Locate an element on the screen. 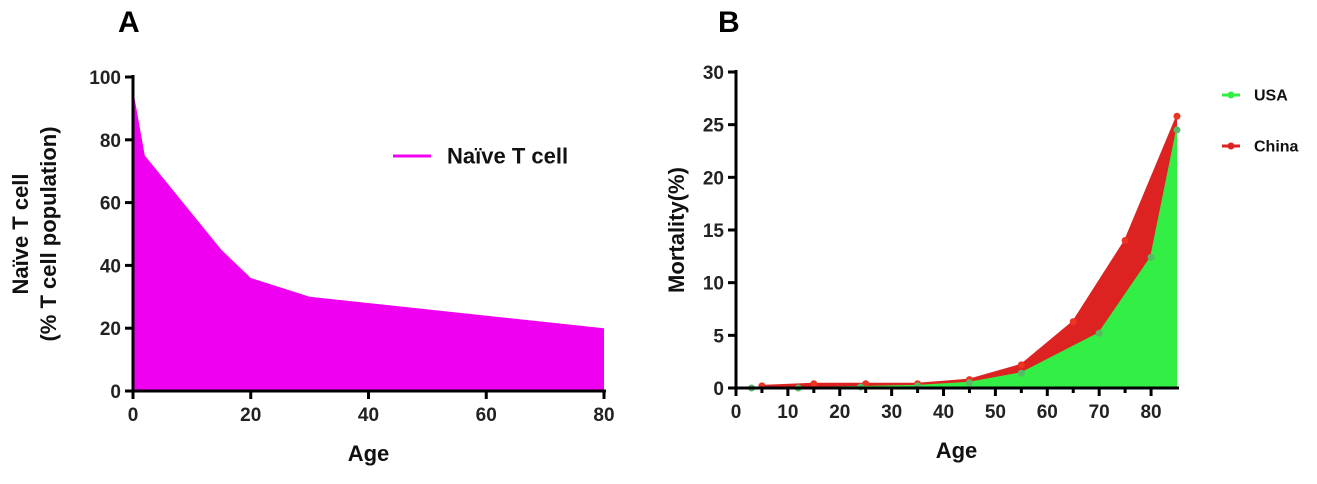  x-tick-label: 70 is located at coordinates (1099, 412).